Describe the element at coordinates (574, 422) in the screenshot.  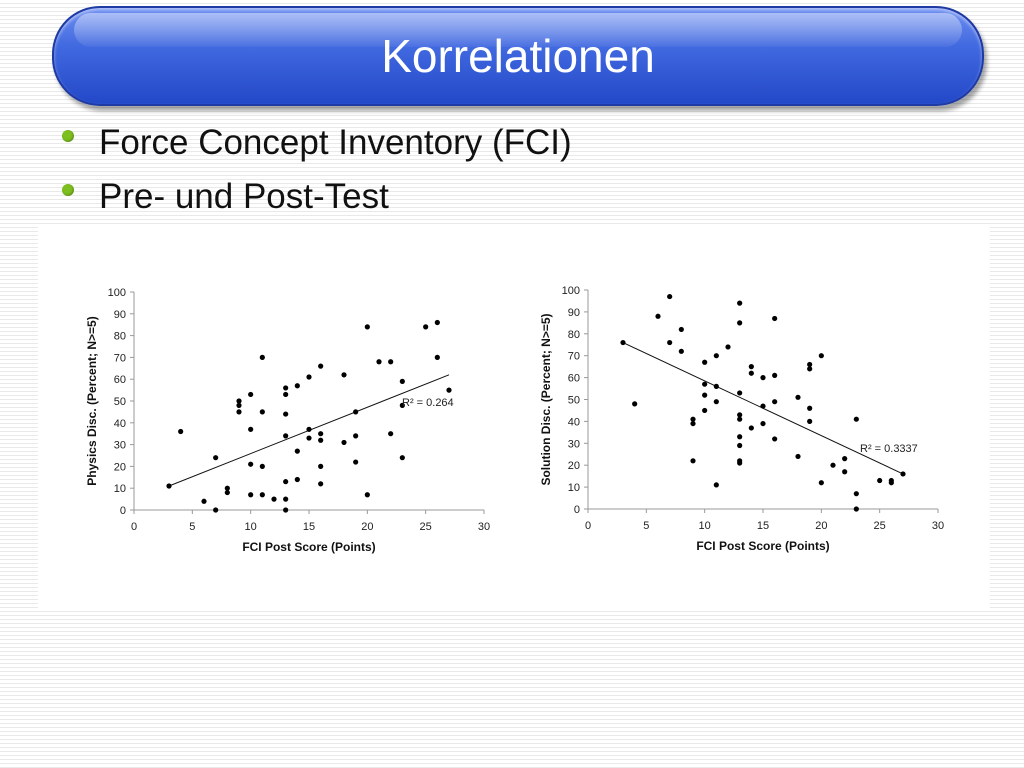
I see `y-tick-label: 40` at that location.